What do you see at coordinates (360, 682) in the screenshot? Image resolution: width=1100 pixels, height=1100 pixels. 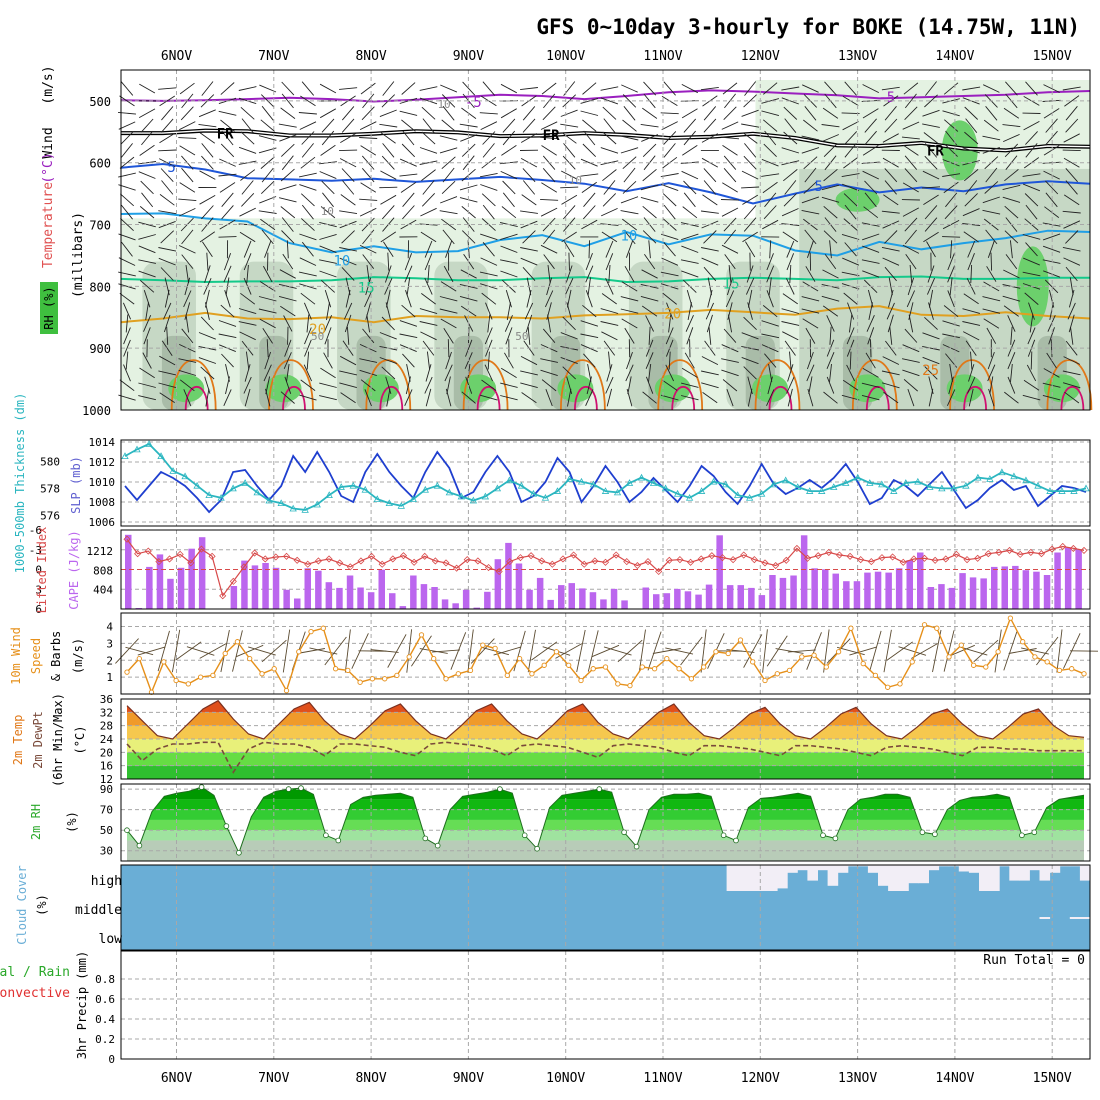 I see `wind-speed-marker` at bounding box center [360, 682].